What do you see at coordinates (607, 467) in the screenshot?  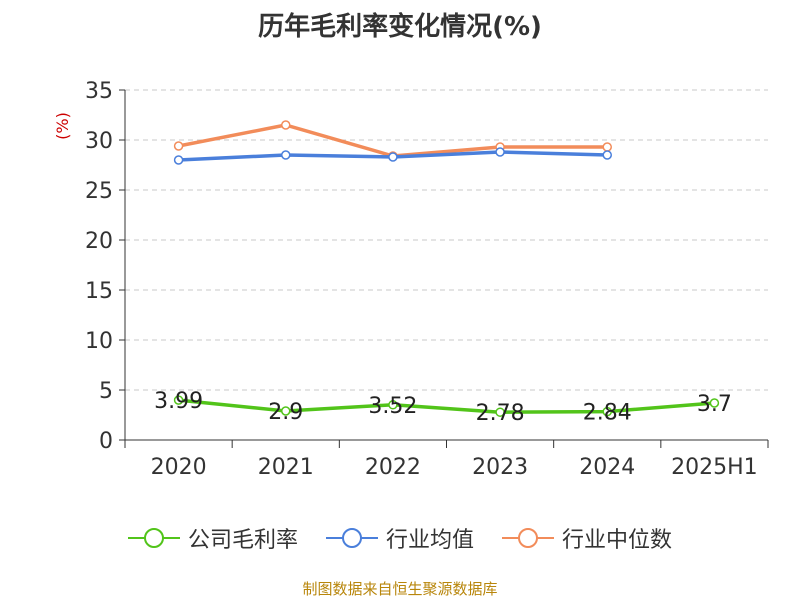 I see `x-tick-label: 2024` at bounding box center [607, 467].